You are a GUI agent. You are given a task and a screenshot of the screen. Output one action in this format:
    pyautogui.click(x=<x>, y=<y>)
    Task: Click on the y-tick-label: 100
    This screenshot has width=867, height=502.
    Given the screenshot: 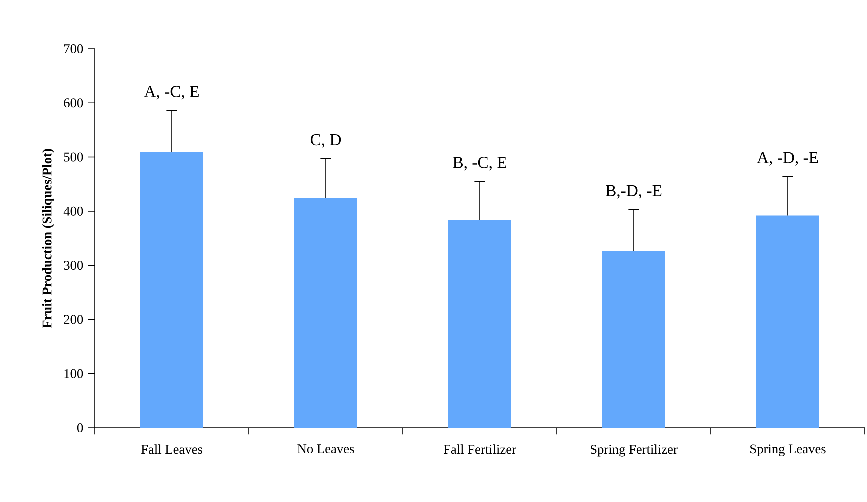 What is the action you would take?
    pyautogui.click(x=74, y=373)
    